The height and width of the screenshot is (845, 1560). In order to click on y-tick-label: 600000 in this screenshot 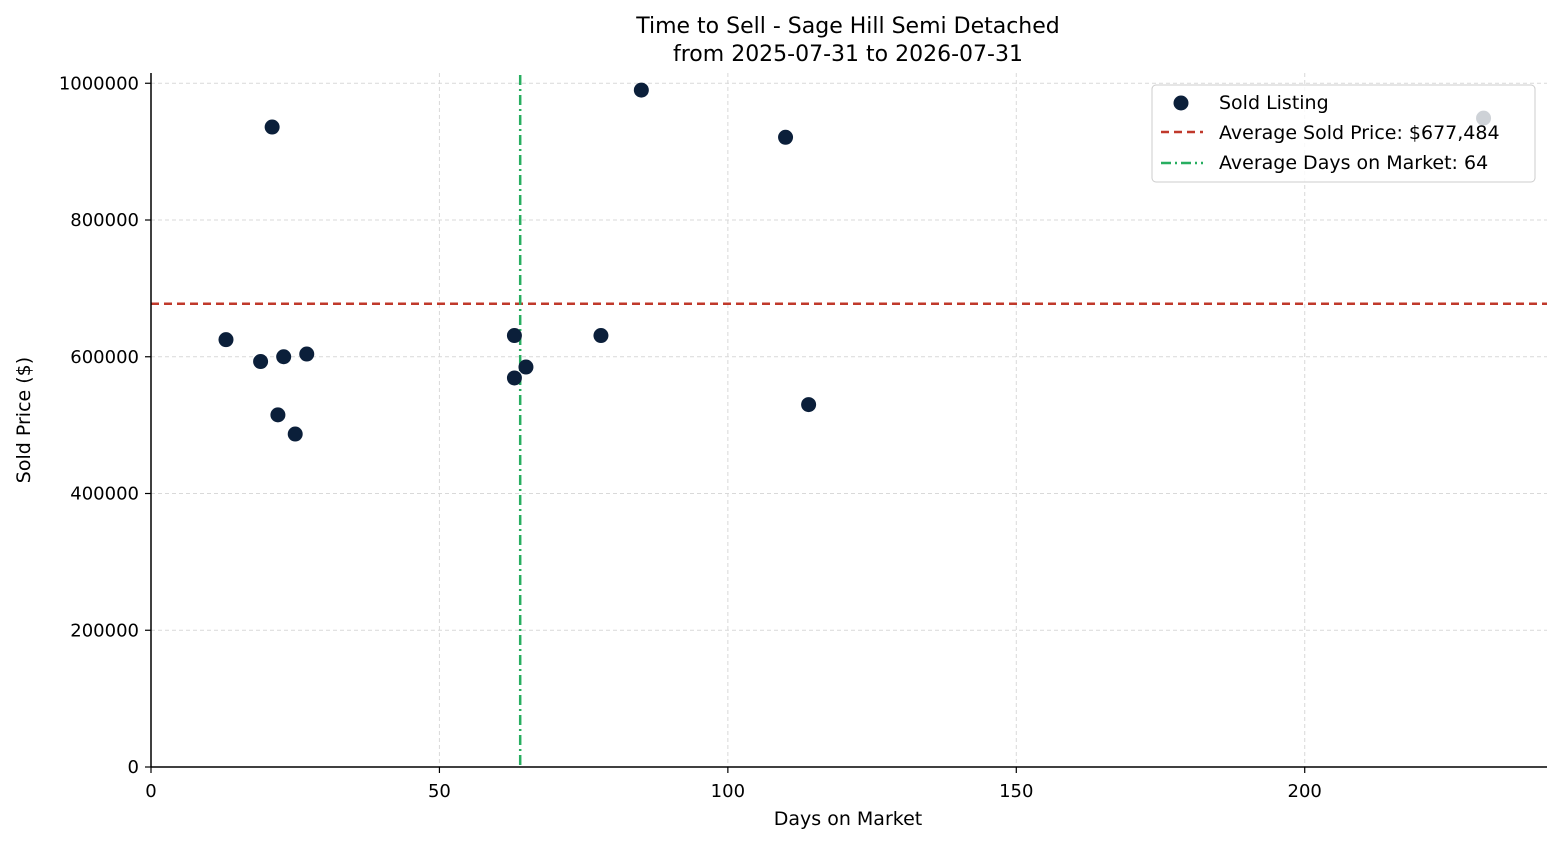, I will do `click(104, 357)`.